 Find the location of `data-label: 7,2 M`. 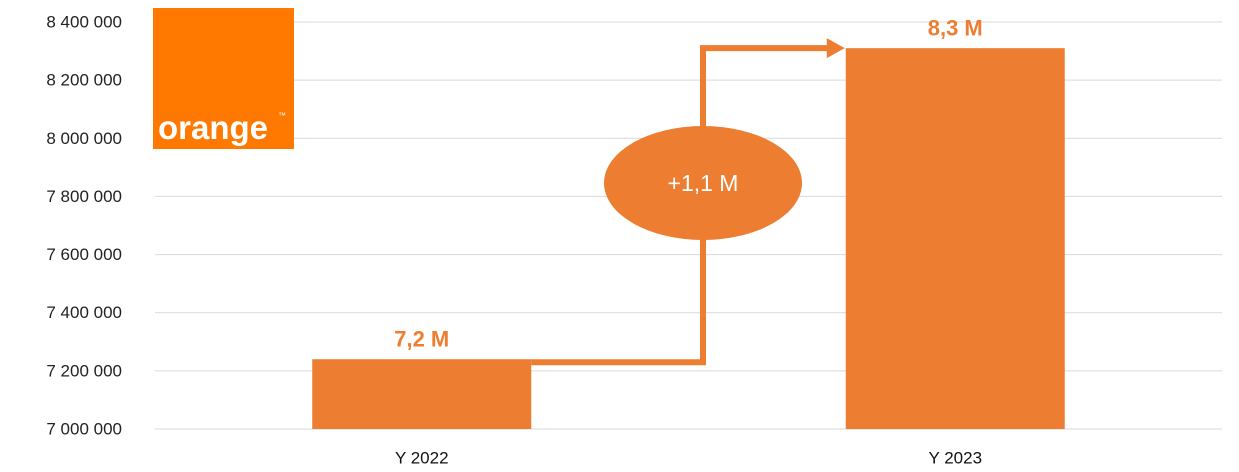

data-label: 7,2 M is located at coordinates (421, 339).